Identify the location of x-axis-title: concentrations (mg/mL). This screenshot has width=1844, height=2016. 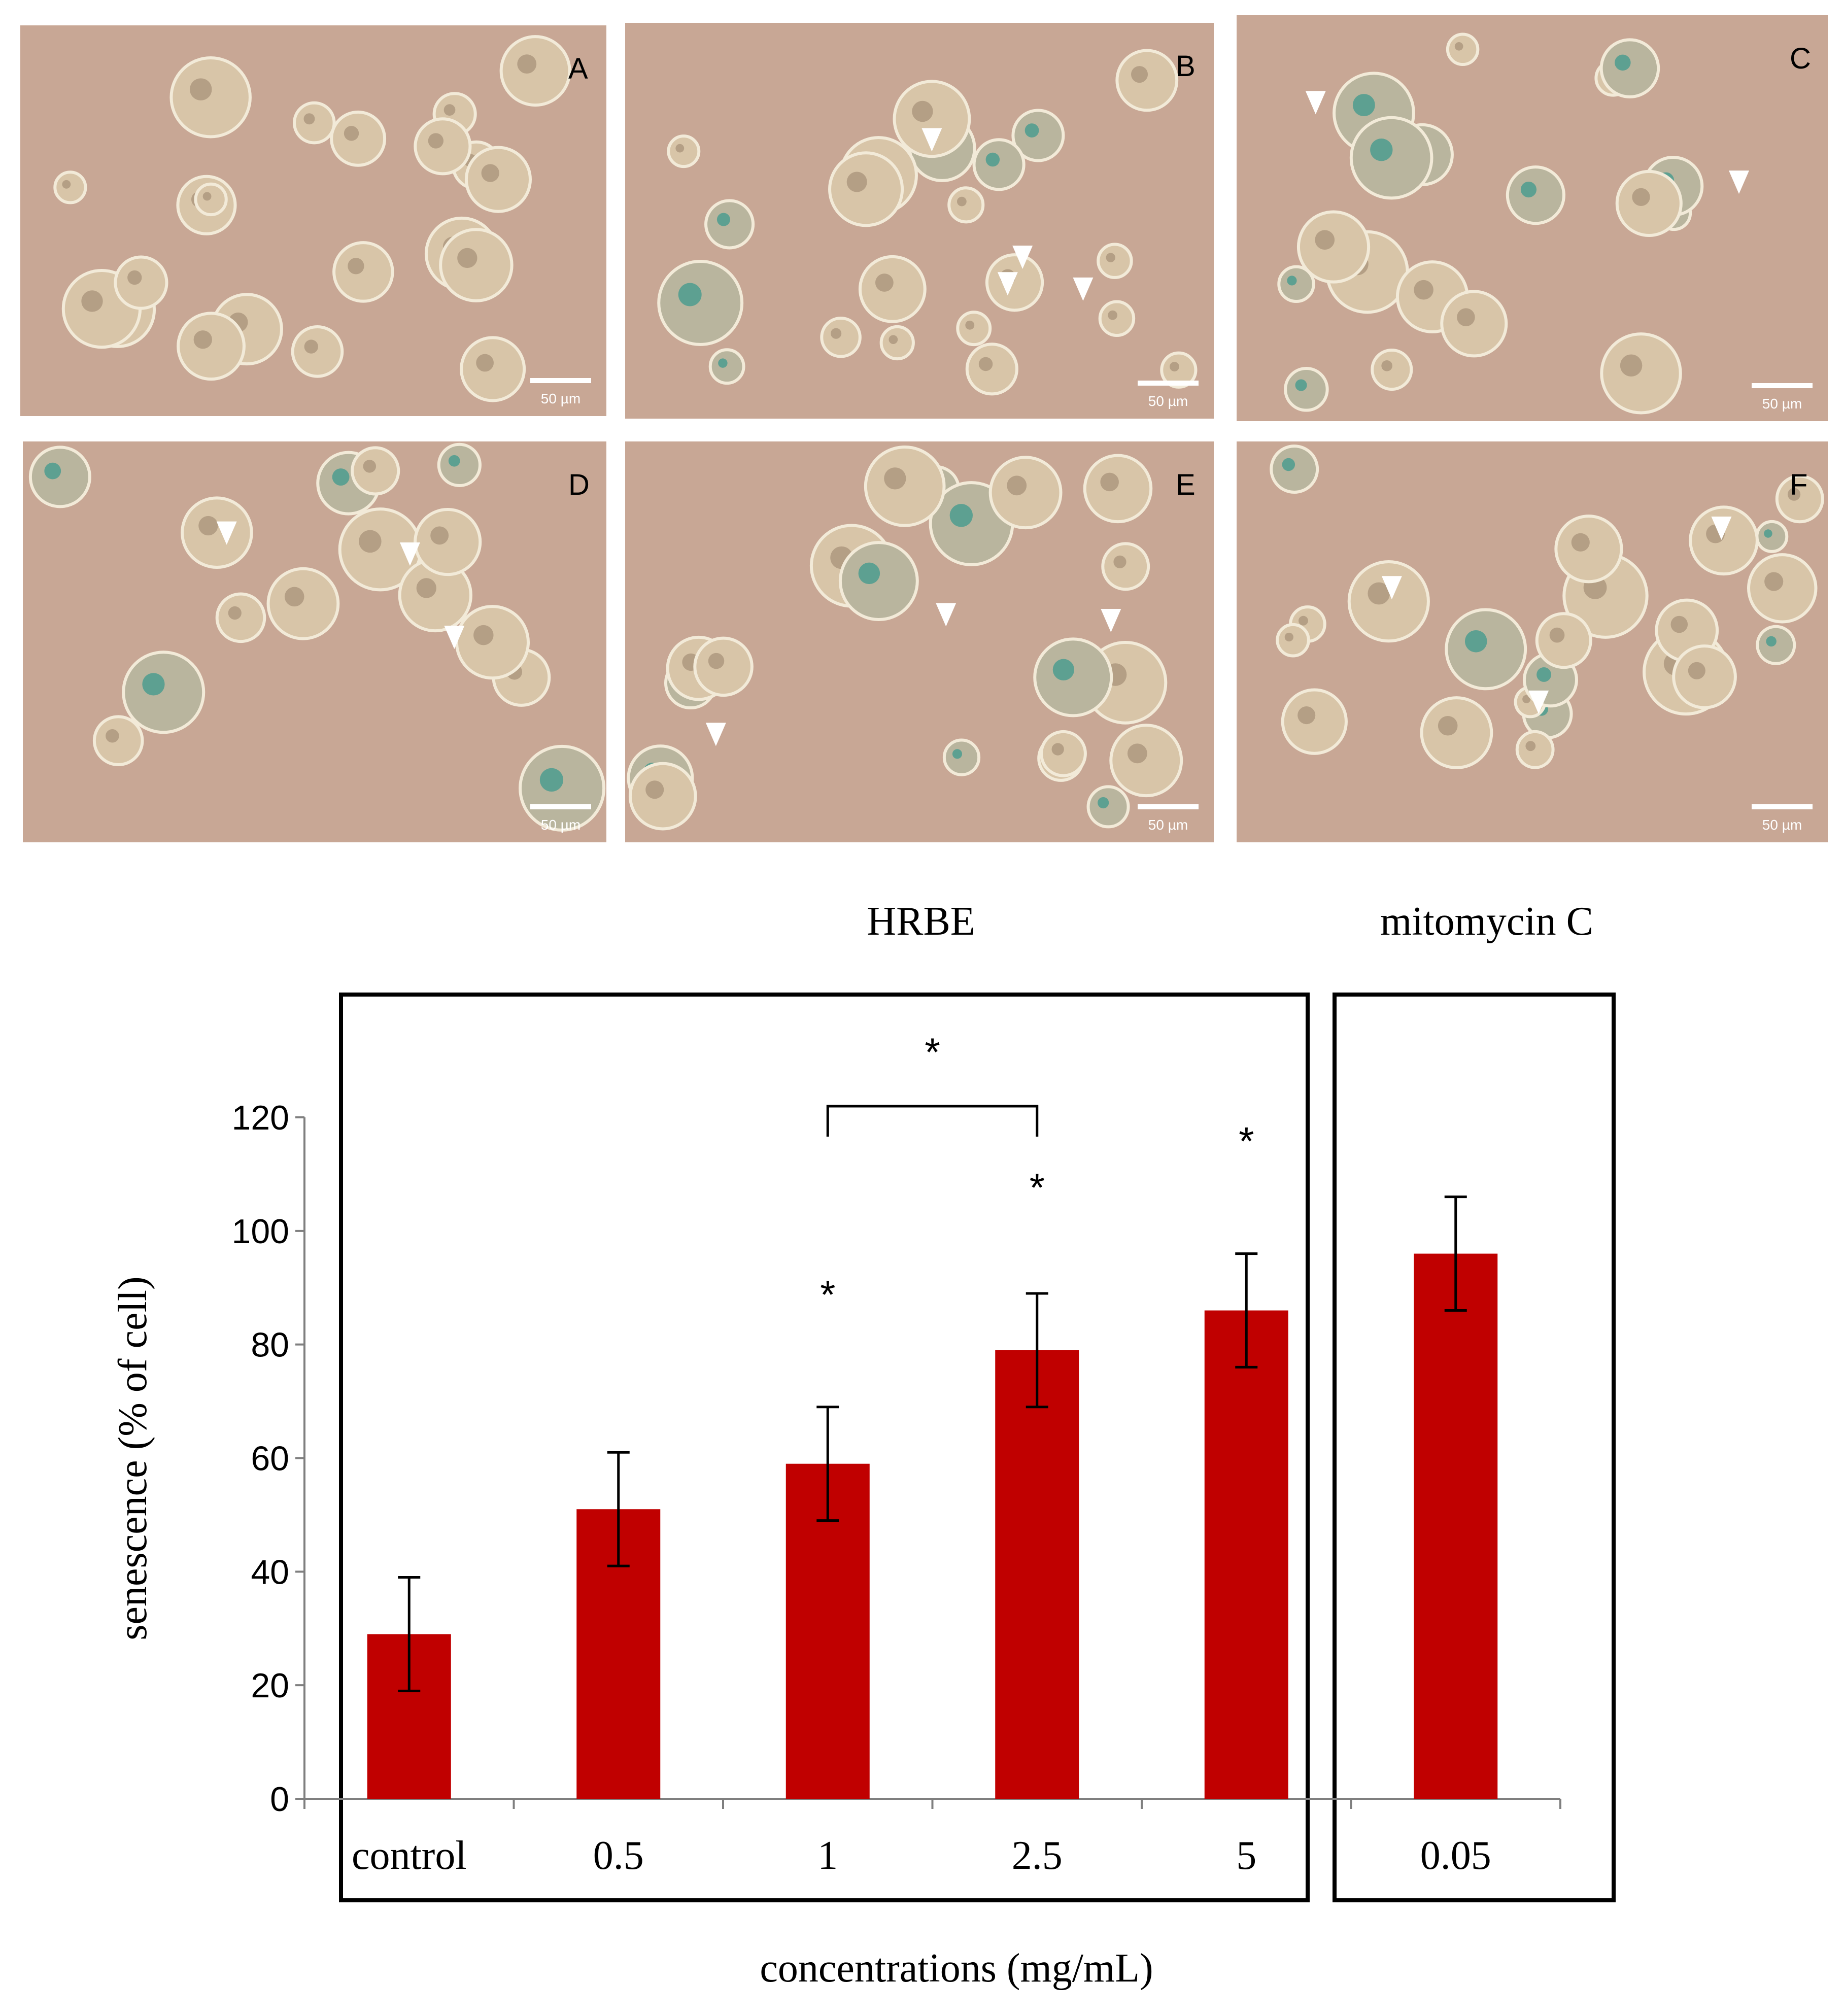
(957, 1969).